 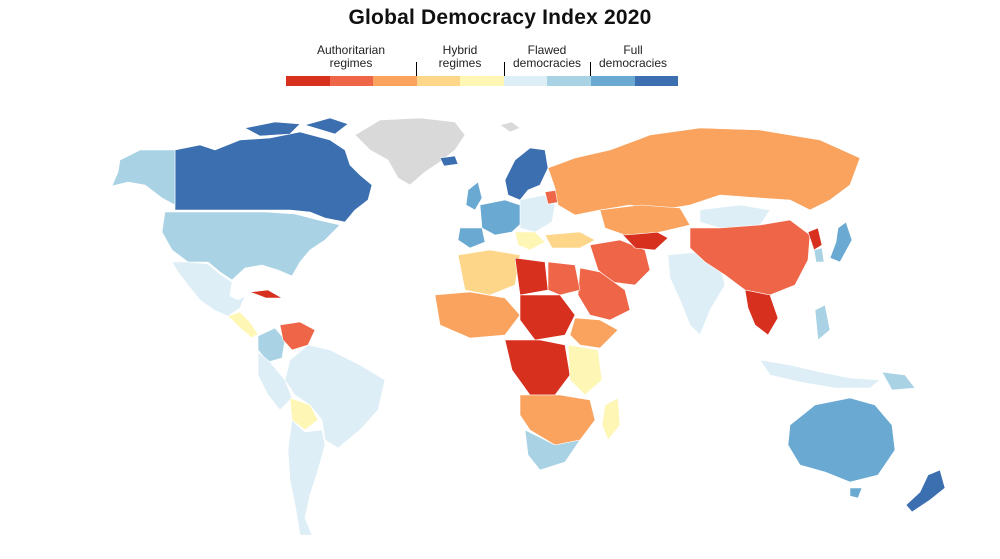 What do you see at coordinates (471, 238) in the screenshot?
I see `region-iberia` at bounding box center [471, 238].